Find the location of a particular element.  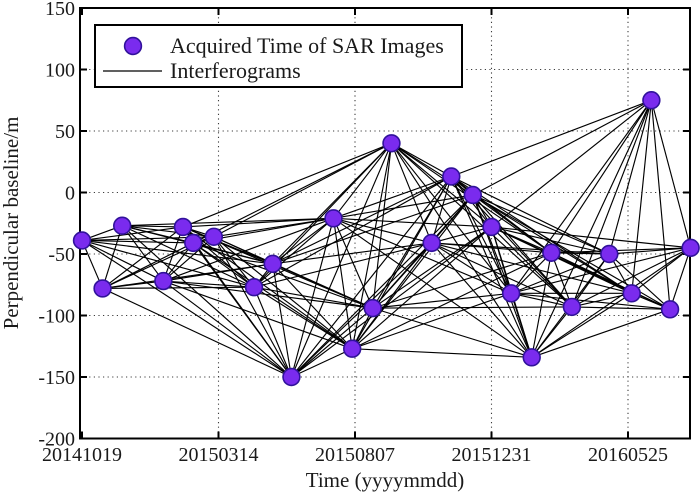

legend-frame is located at coordinates (278, 56).